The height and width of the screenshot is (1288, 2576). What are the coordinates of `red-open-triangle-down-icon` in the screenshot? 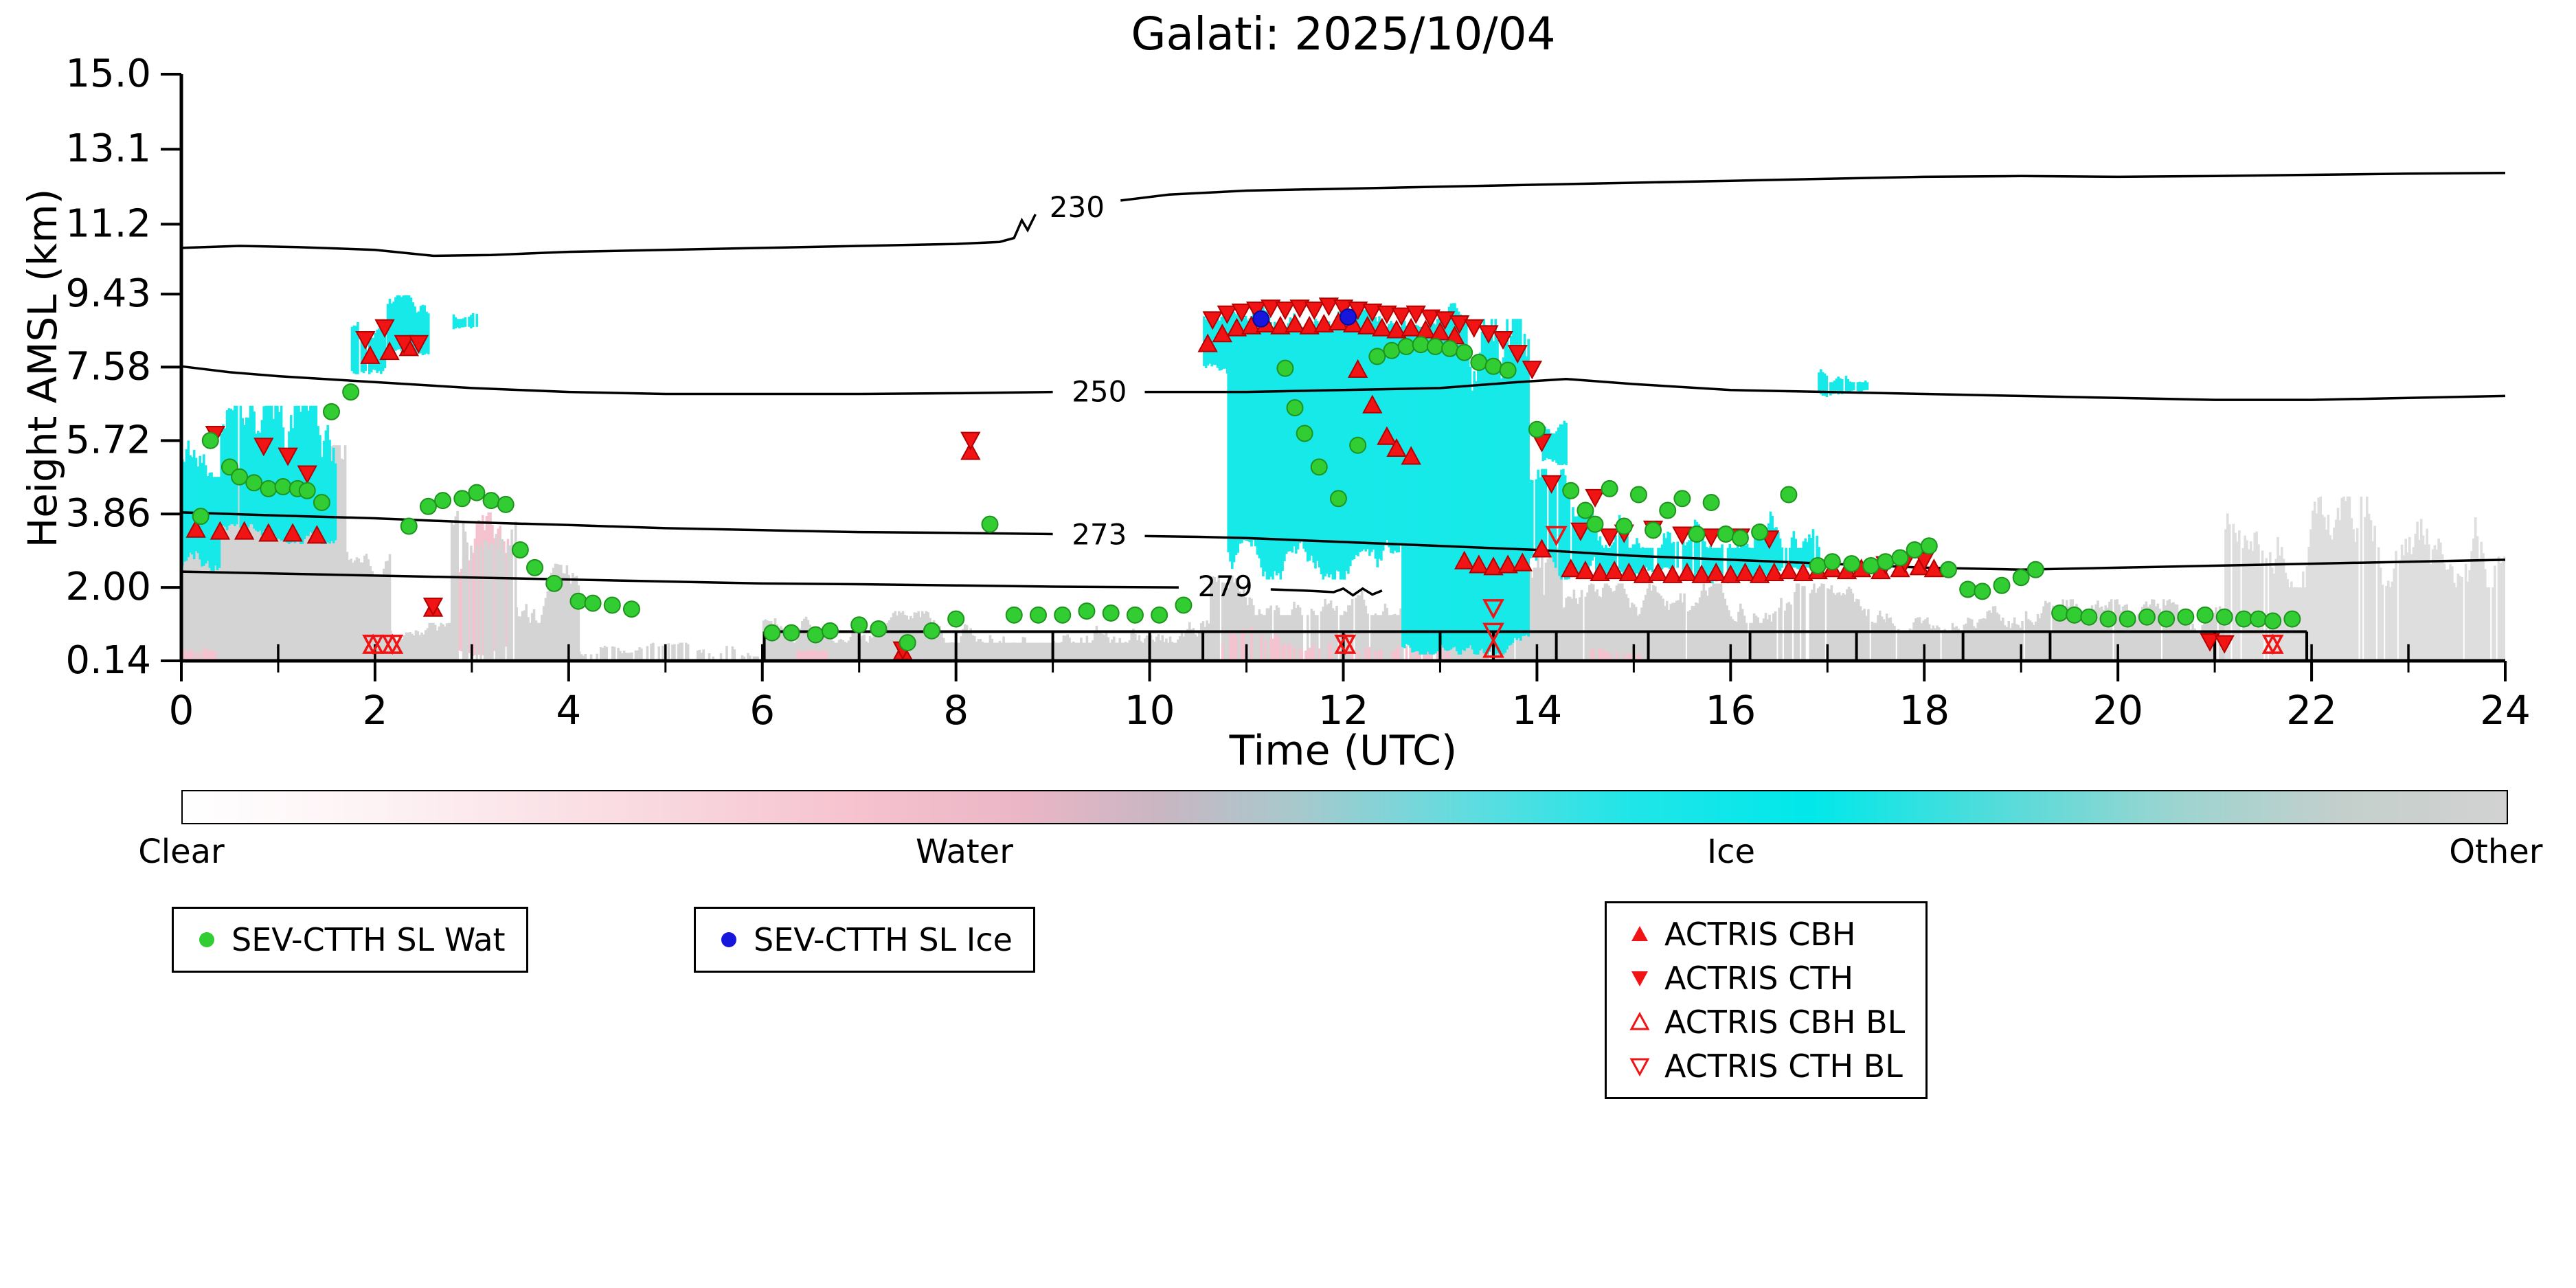 It's located at (1639, 1067).